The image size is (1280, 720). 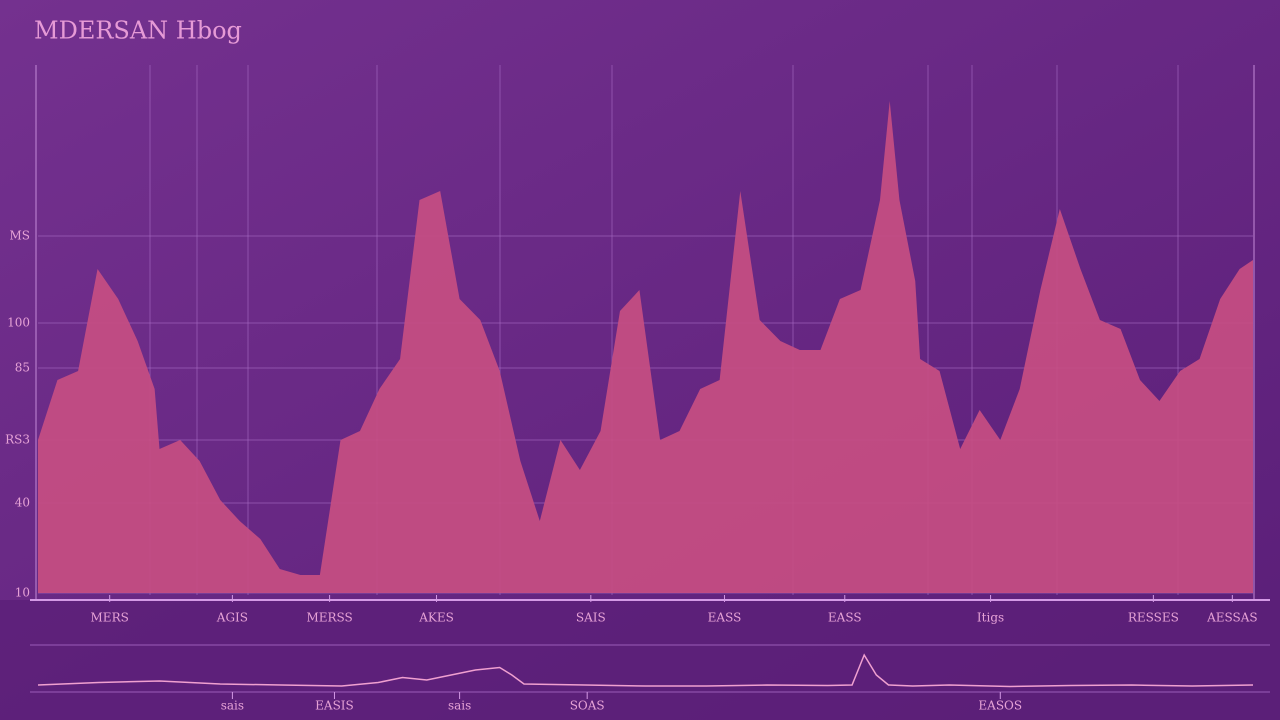 I want to click on y-tick-label: RS3, so click(x=17, y=440).